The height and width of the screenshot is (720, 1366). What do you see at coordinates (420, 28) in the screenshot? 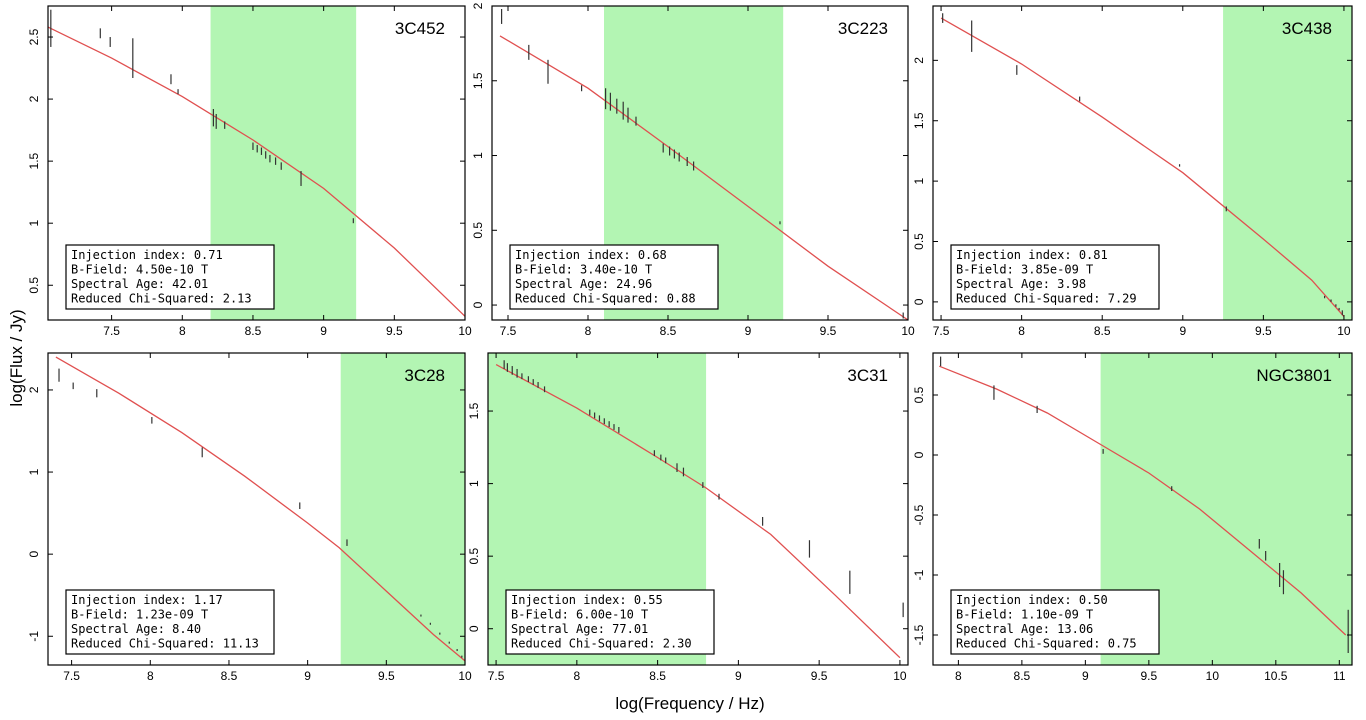
I see `panel-label: 3C452` at bounding box center [420, 28].